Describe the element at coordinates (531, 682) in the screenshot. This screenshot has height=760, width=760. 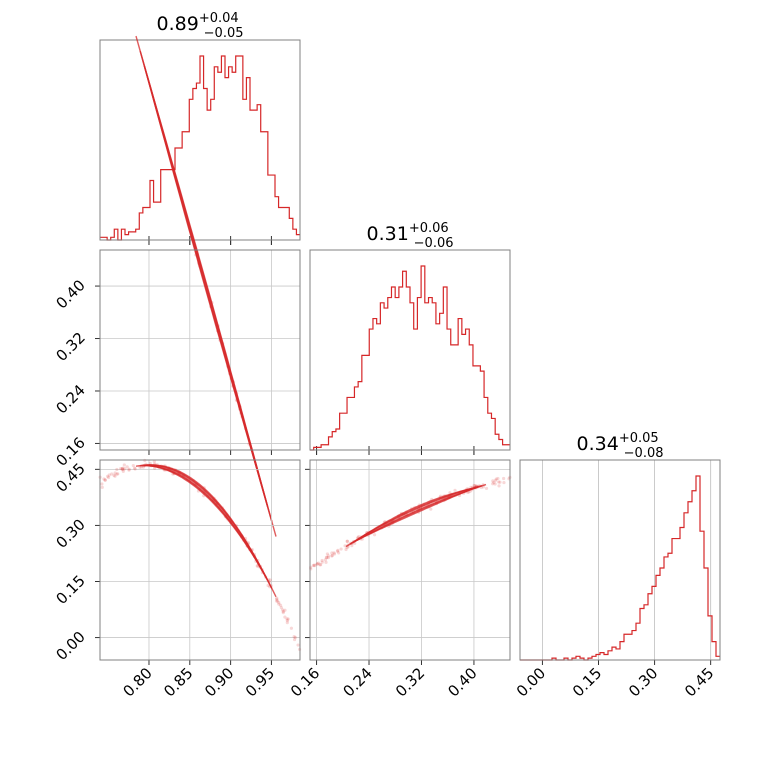
I see `x-tick-label: 0.00` at that location.